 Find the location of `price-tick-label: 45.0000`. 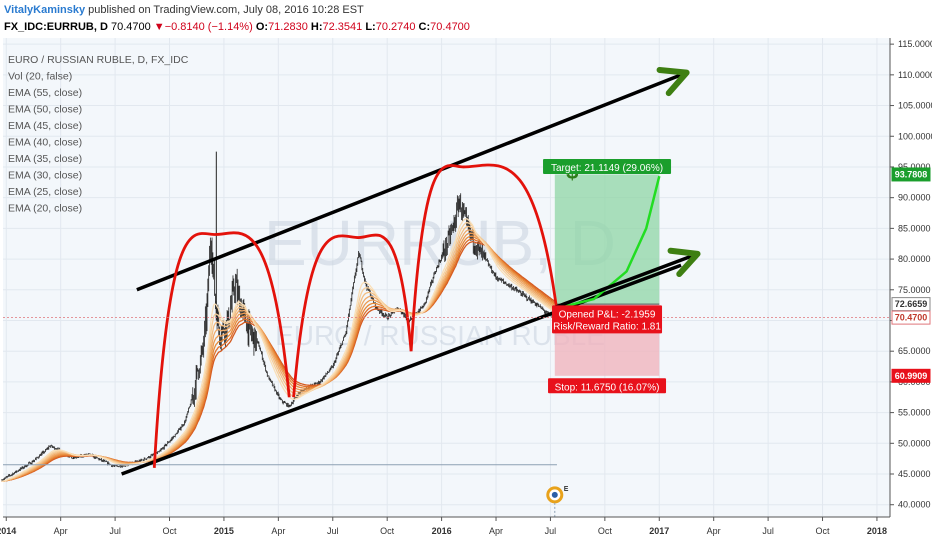

price-tick-label: 45.0000 is located at coordinates (914, 474).